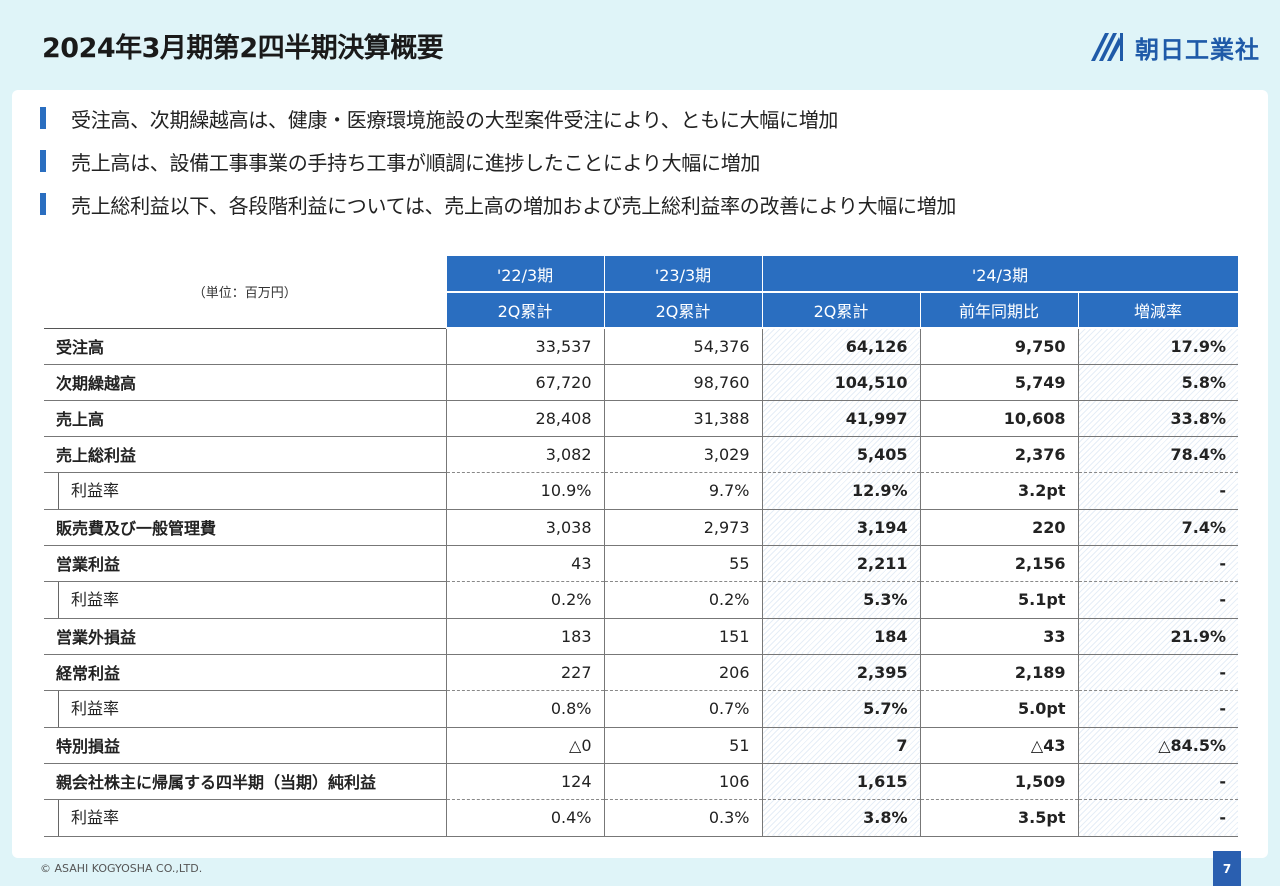 The image size is (1280, 886). I want to click on table-cell: 98,760, so click(682, 382).